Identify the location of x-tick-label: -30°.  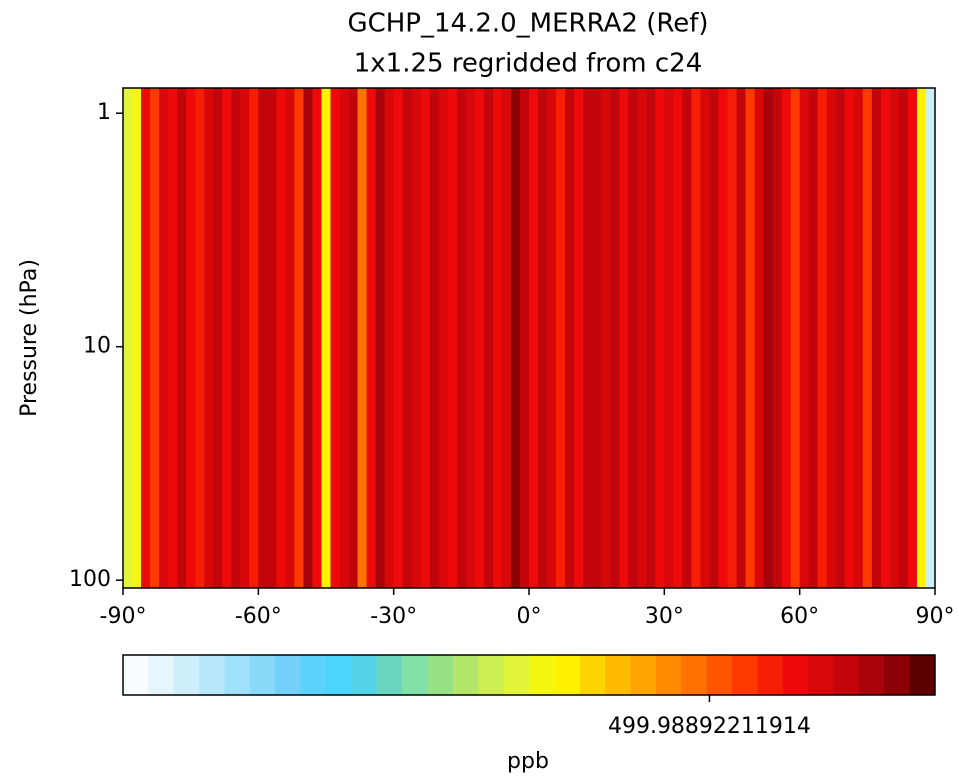
(393, 616).